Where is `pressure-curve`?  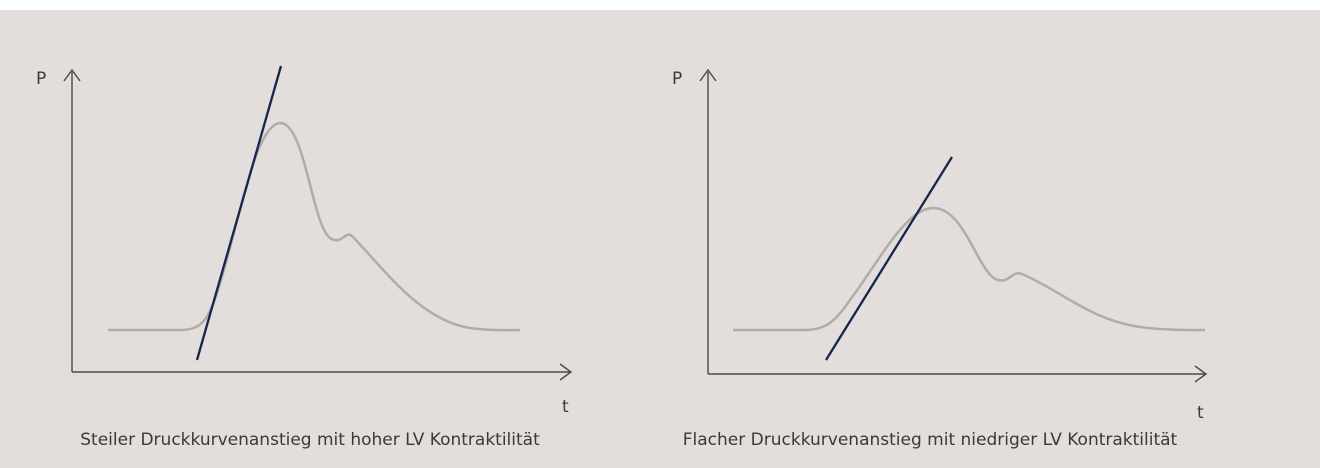
pressure-curve is located at coordinates (969, 269).